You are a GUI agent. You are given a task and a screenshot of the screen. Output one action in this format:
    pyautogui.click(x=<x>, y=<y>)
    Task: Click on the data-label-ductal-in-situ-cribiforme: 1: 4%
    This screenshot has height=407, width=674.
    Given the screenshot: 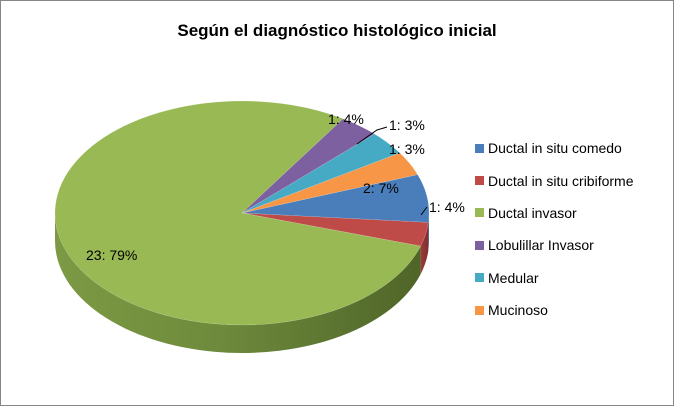 What is the action you would take?
    pyautogui.click(x=447, y=207)
    